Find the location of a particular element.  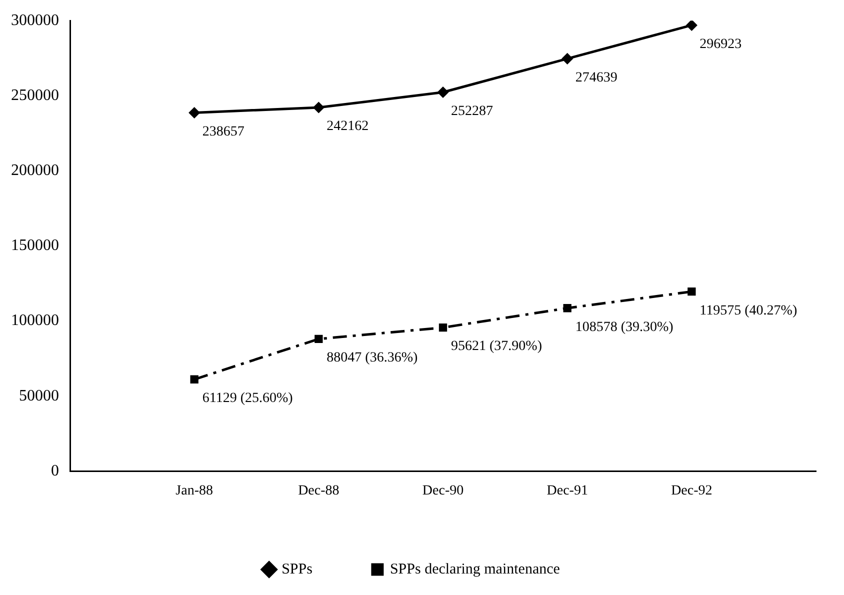

y-tick-label: 50000 is located at coordinates (39, 395).